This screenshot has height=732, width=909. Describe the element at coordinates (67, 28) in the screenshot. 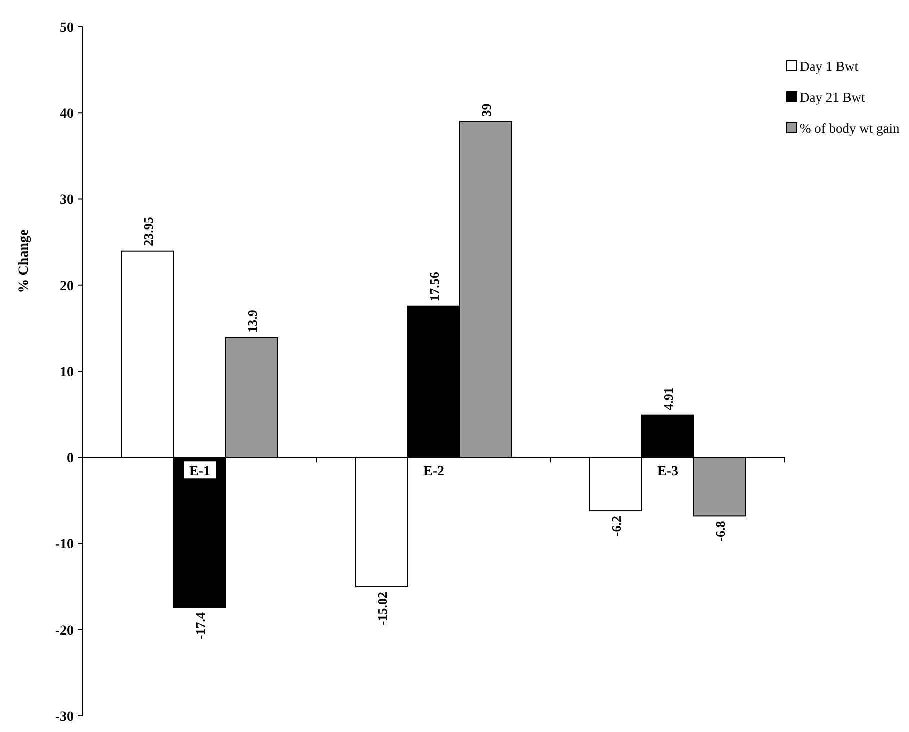

I see `y-tick-label: 50` at that location.